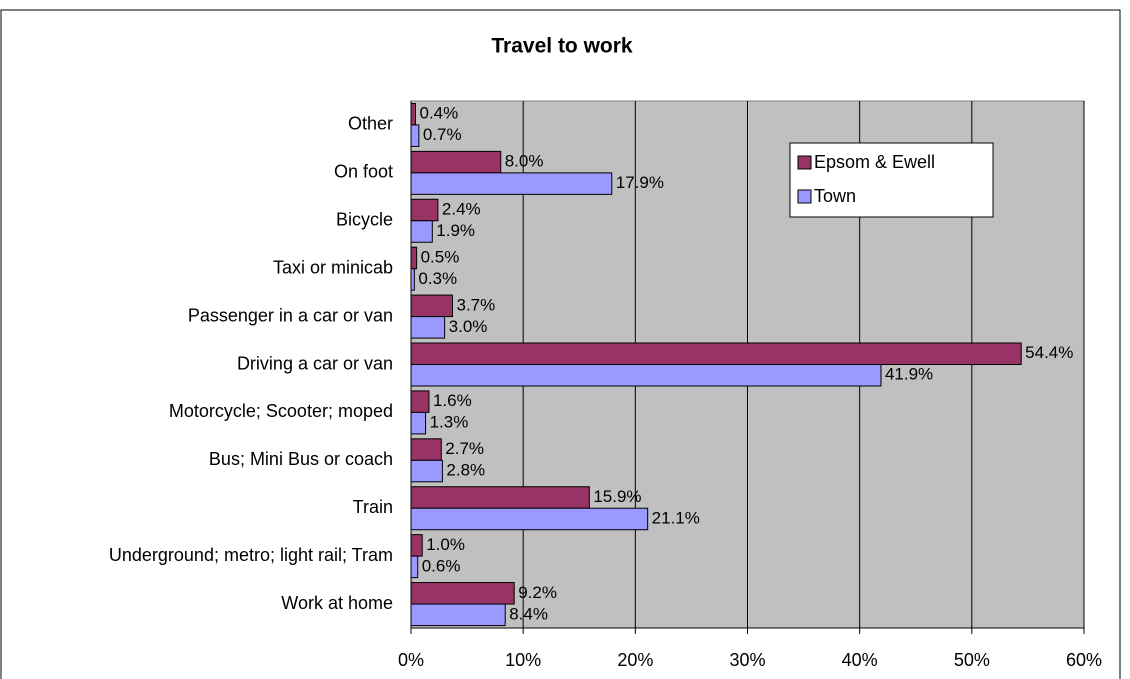  I want to click on data-label: 8.4%, so click(528, 613).